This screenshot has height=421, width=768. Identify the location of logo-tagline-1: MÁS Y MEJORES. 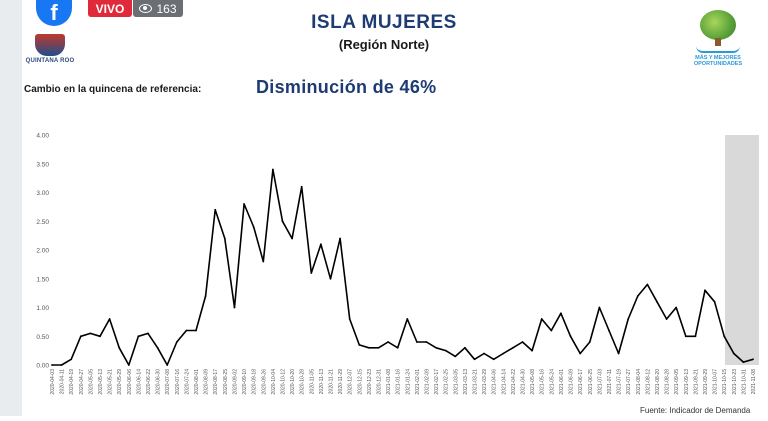
(718, 58).